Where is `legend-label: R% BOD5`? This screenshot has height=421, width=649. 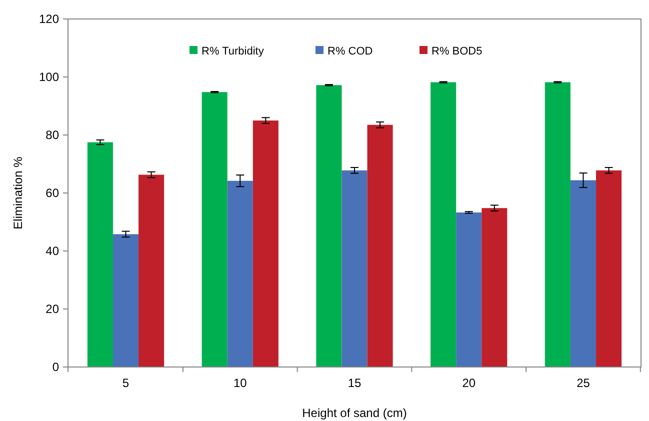 legend-label: R% BOD5 is located at coordinates (457, 52).